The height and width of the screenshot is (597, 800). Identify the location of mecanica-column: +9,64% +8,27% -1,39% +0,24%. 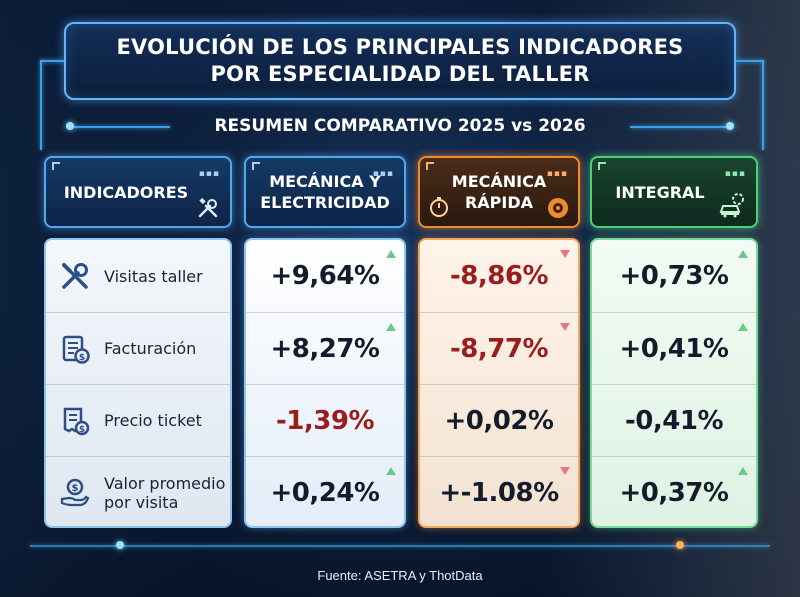
(325, 383).